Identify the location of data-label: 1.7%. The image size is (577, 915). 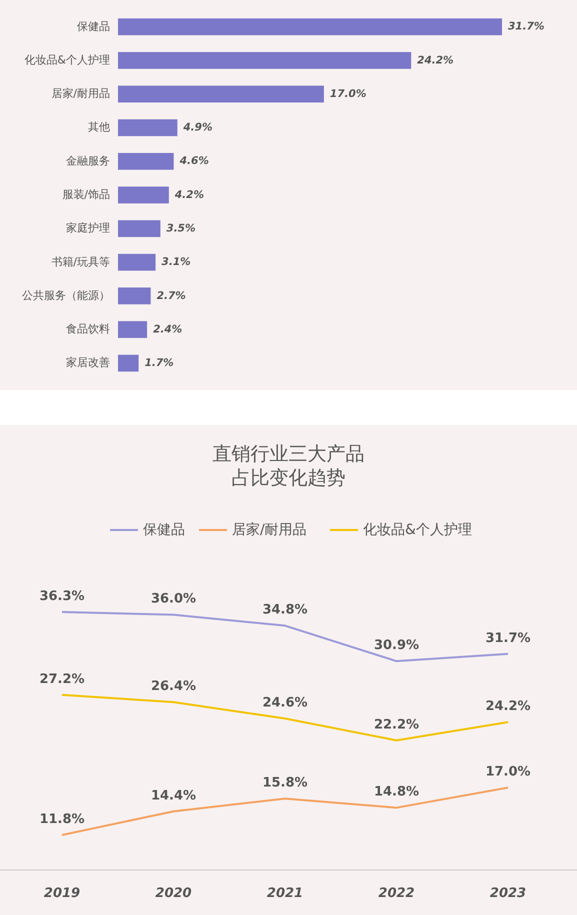
(159, 363).